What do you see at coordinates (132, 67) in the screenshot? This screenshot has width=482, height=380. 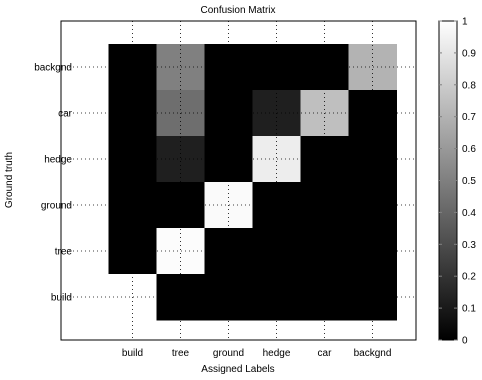 I see `heatmap-cell-backgnd-build` at bounding box center [132, 67].